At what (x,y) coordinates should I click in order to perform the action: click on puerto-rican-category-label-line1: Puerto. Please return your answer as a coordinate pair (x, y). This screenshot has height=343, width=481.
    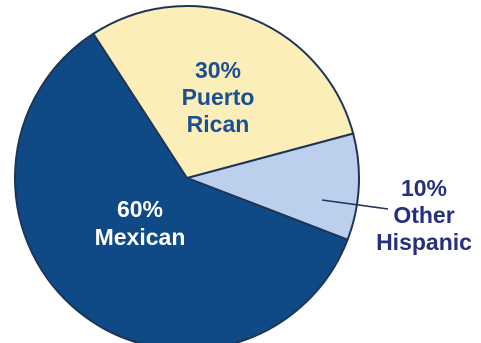
    Looking at the image, I should click on (218, 97).